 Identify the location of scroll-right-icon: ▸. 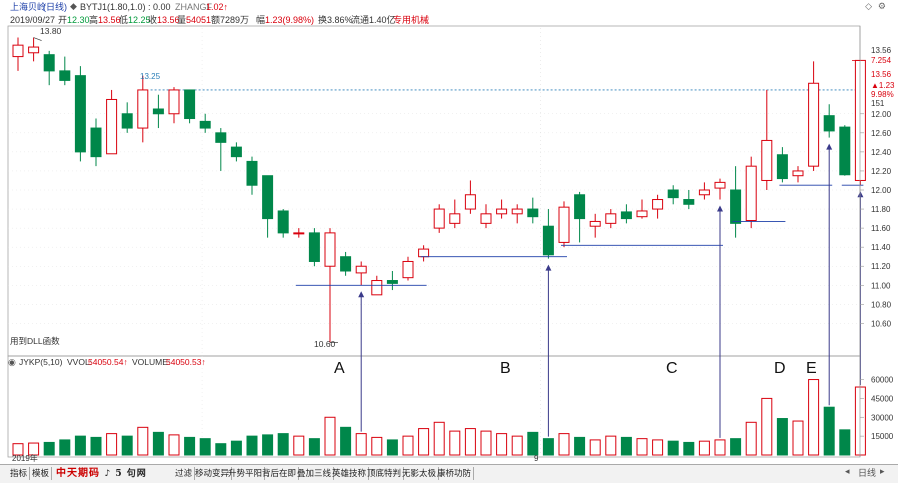
(882, 471).